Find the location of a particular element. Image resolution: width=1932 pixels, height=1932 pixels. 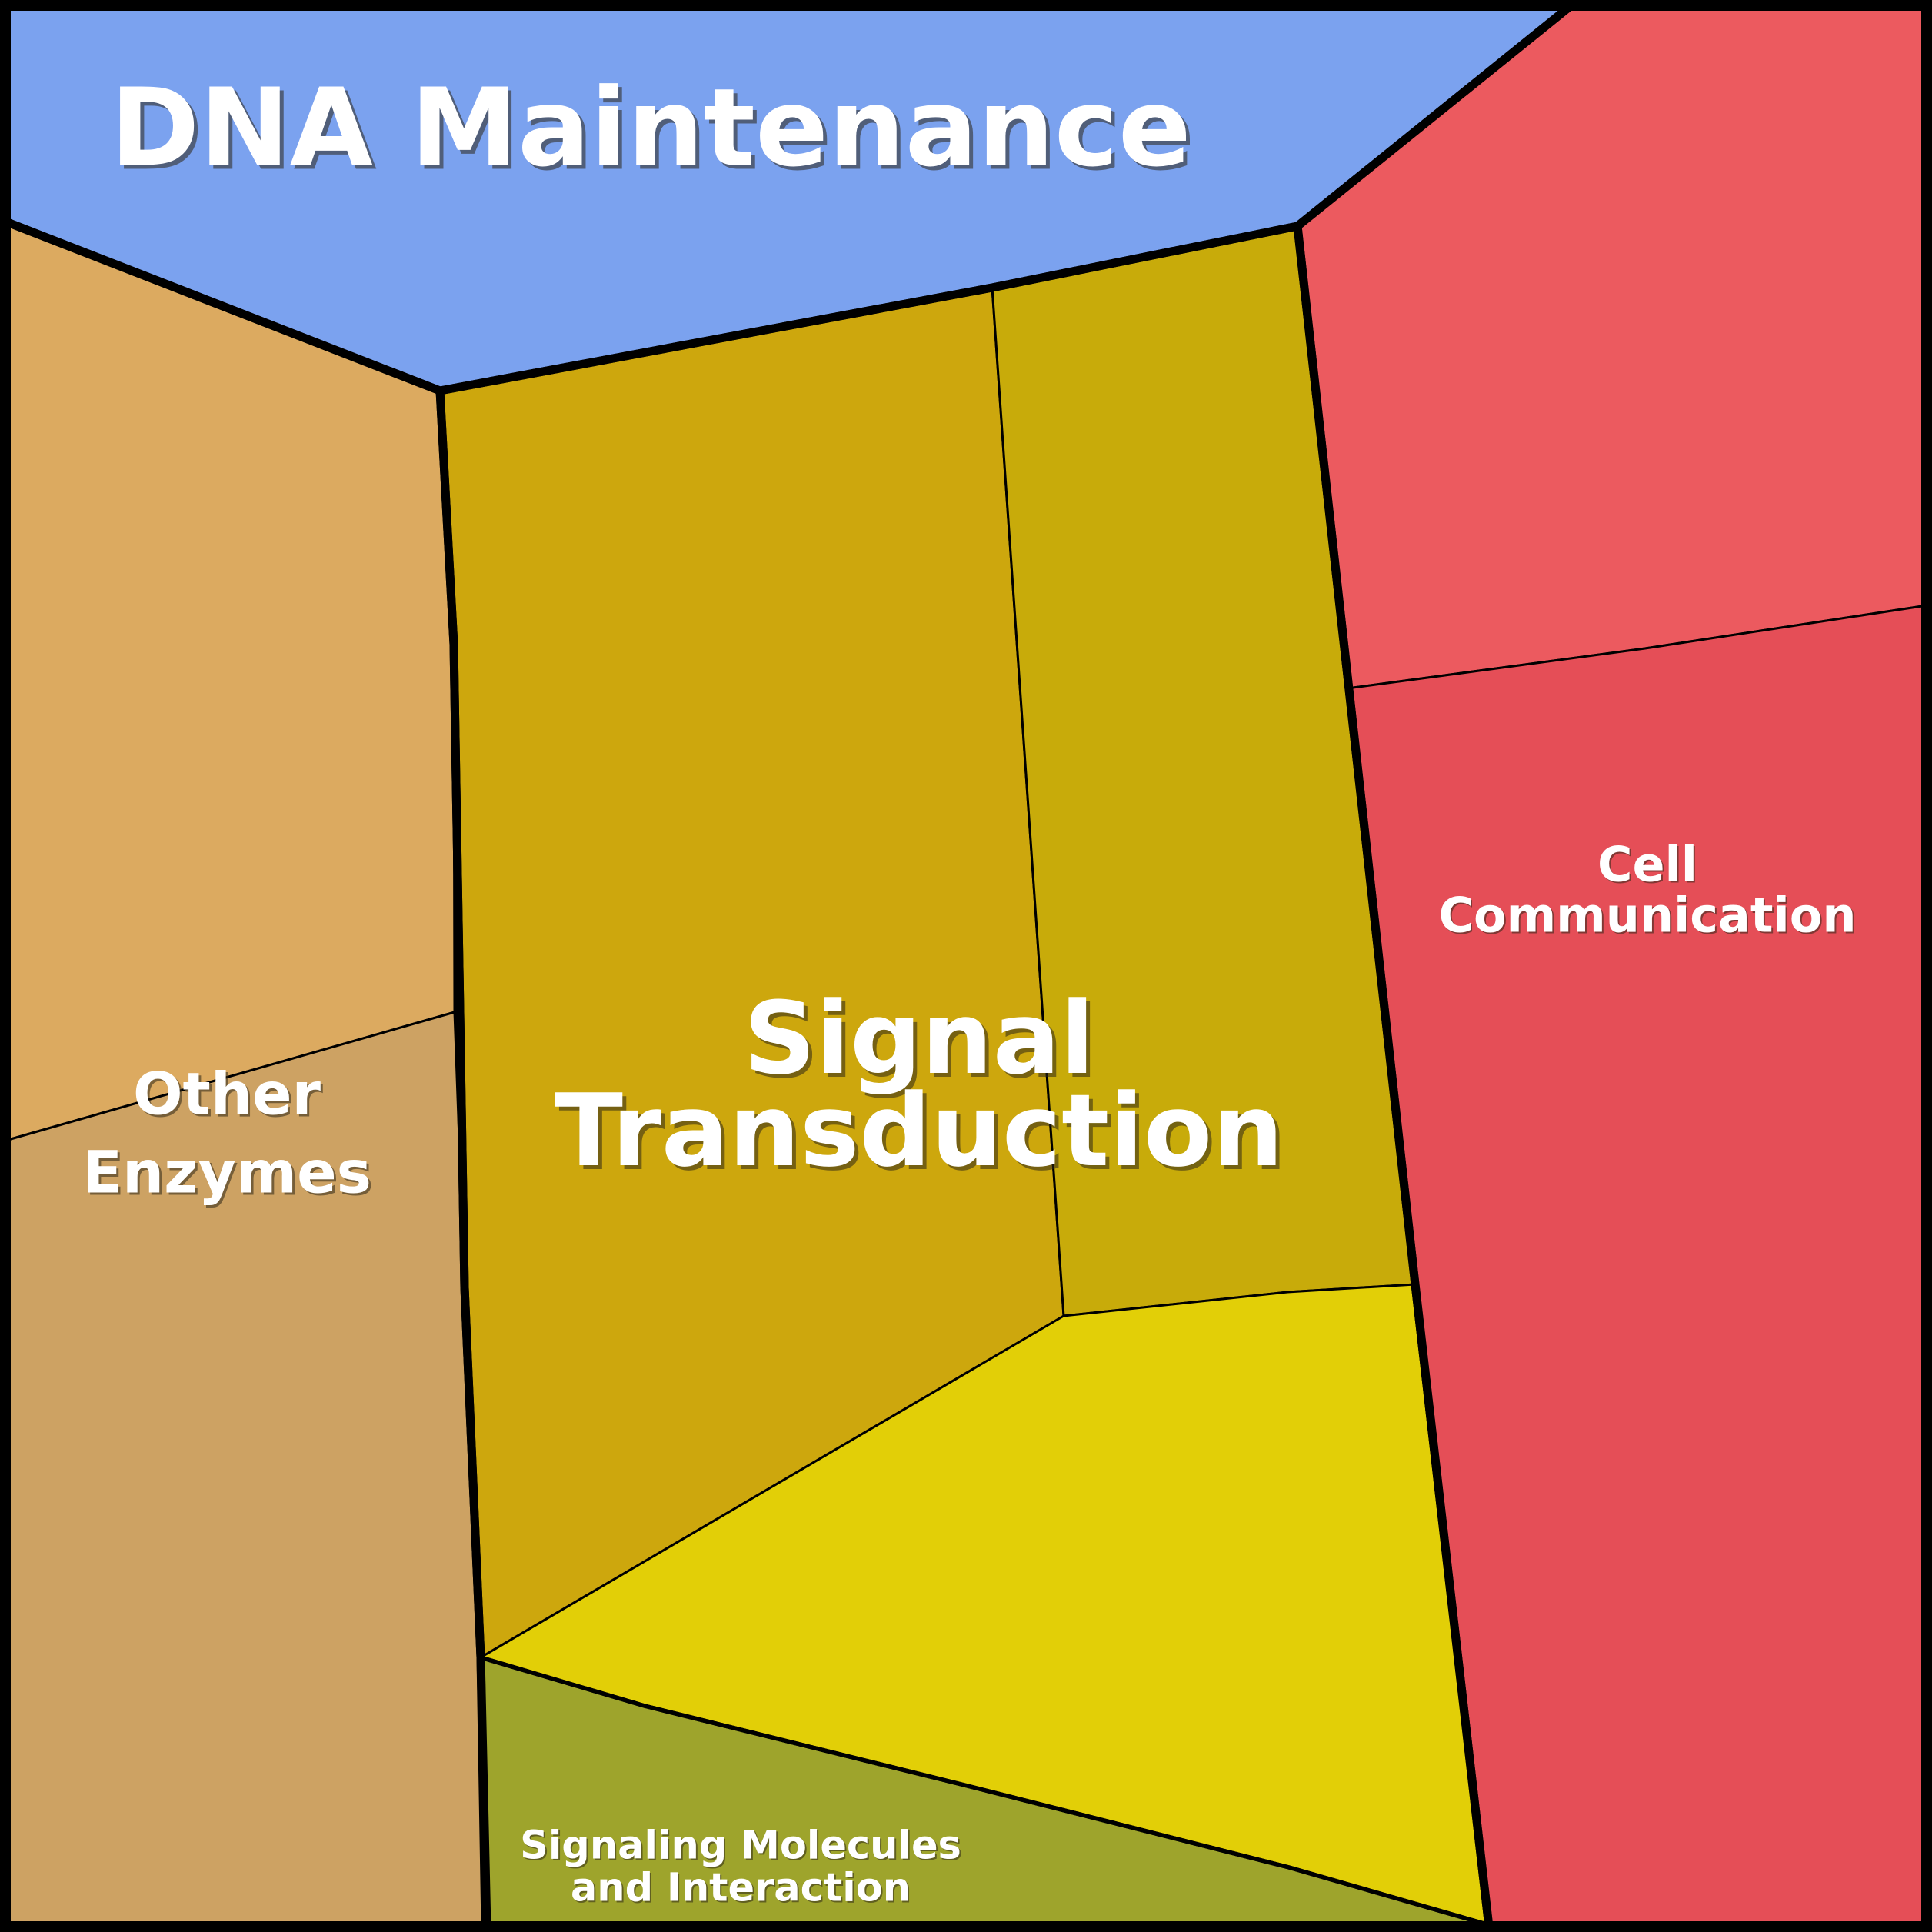

region-label-shadow-other-enzymes-lower-0: Other is located at coordinates (229, 1096).